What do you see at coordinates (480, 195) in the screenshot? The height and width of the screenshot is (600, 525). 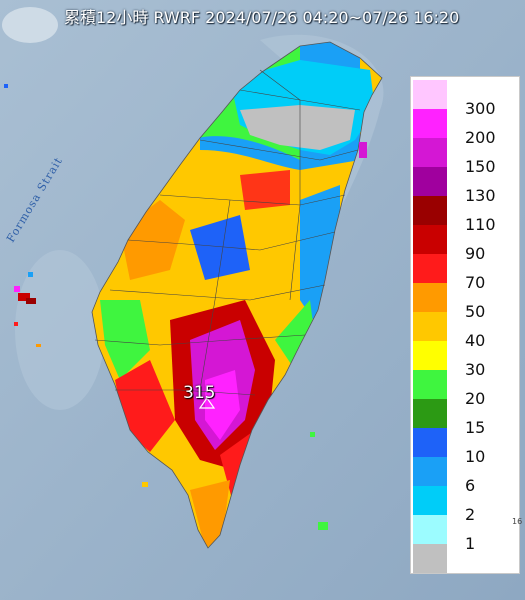 I see `legend-label: 130` at bounding box center [480, 195].